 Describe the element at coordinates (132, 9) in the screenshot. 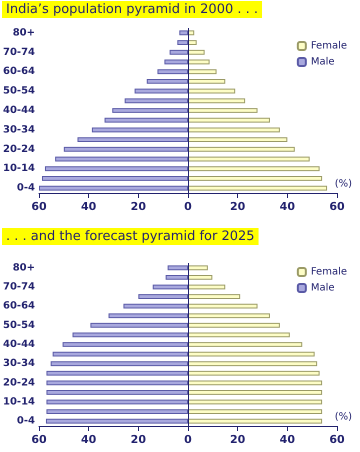

I see `chart-title: India’s population pyramid in 2000 . . .` at that location.